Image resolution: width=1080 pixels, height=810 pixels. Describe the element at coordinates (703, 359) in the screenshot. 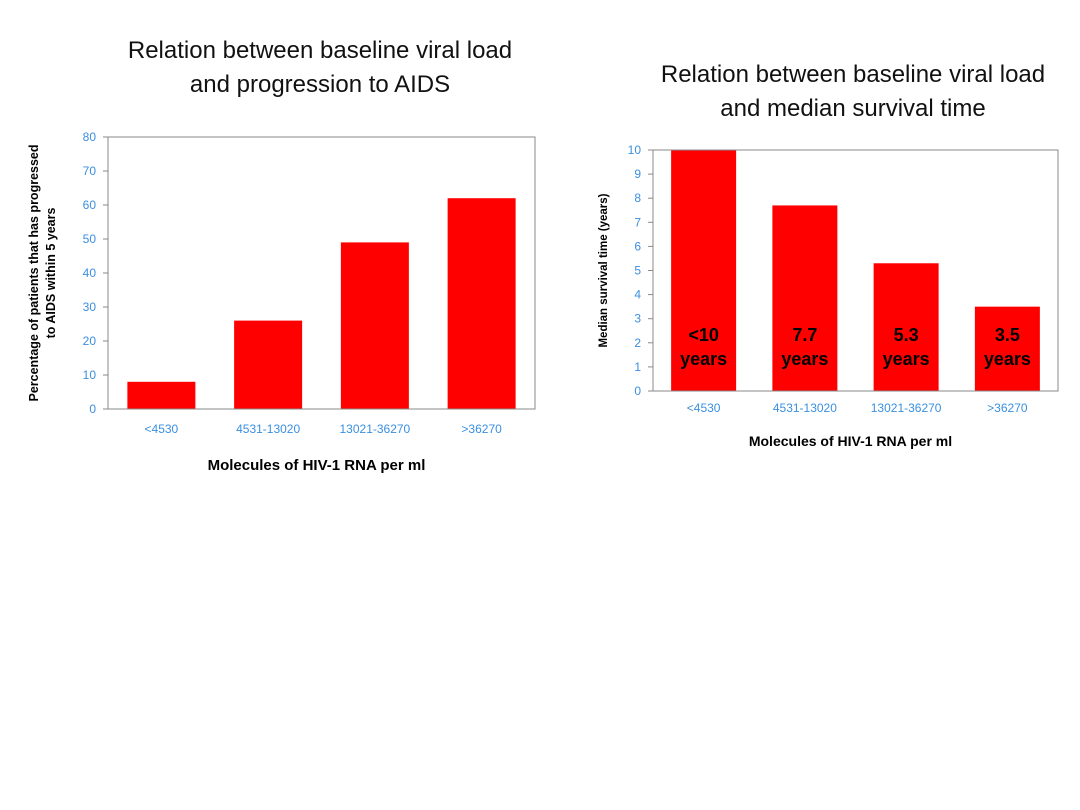

I see `chart2-data-label-1-line2: years` at that location.